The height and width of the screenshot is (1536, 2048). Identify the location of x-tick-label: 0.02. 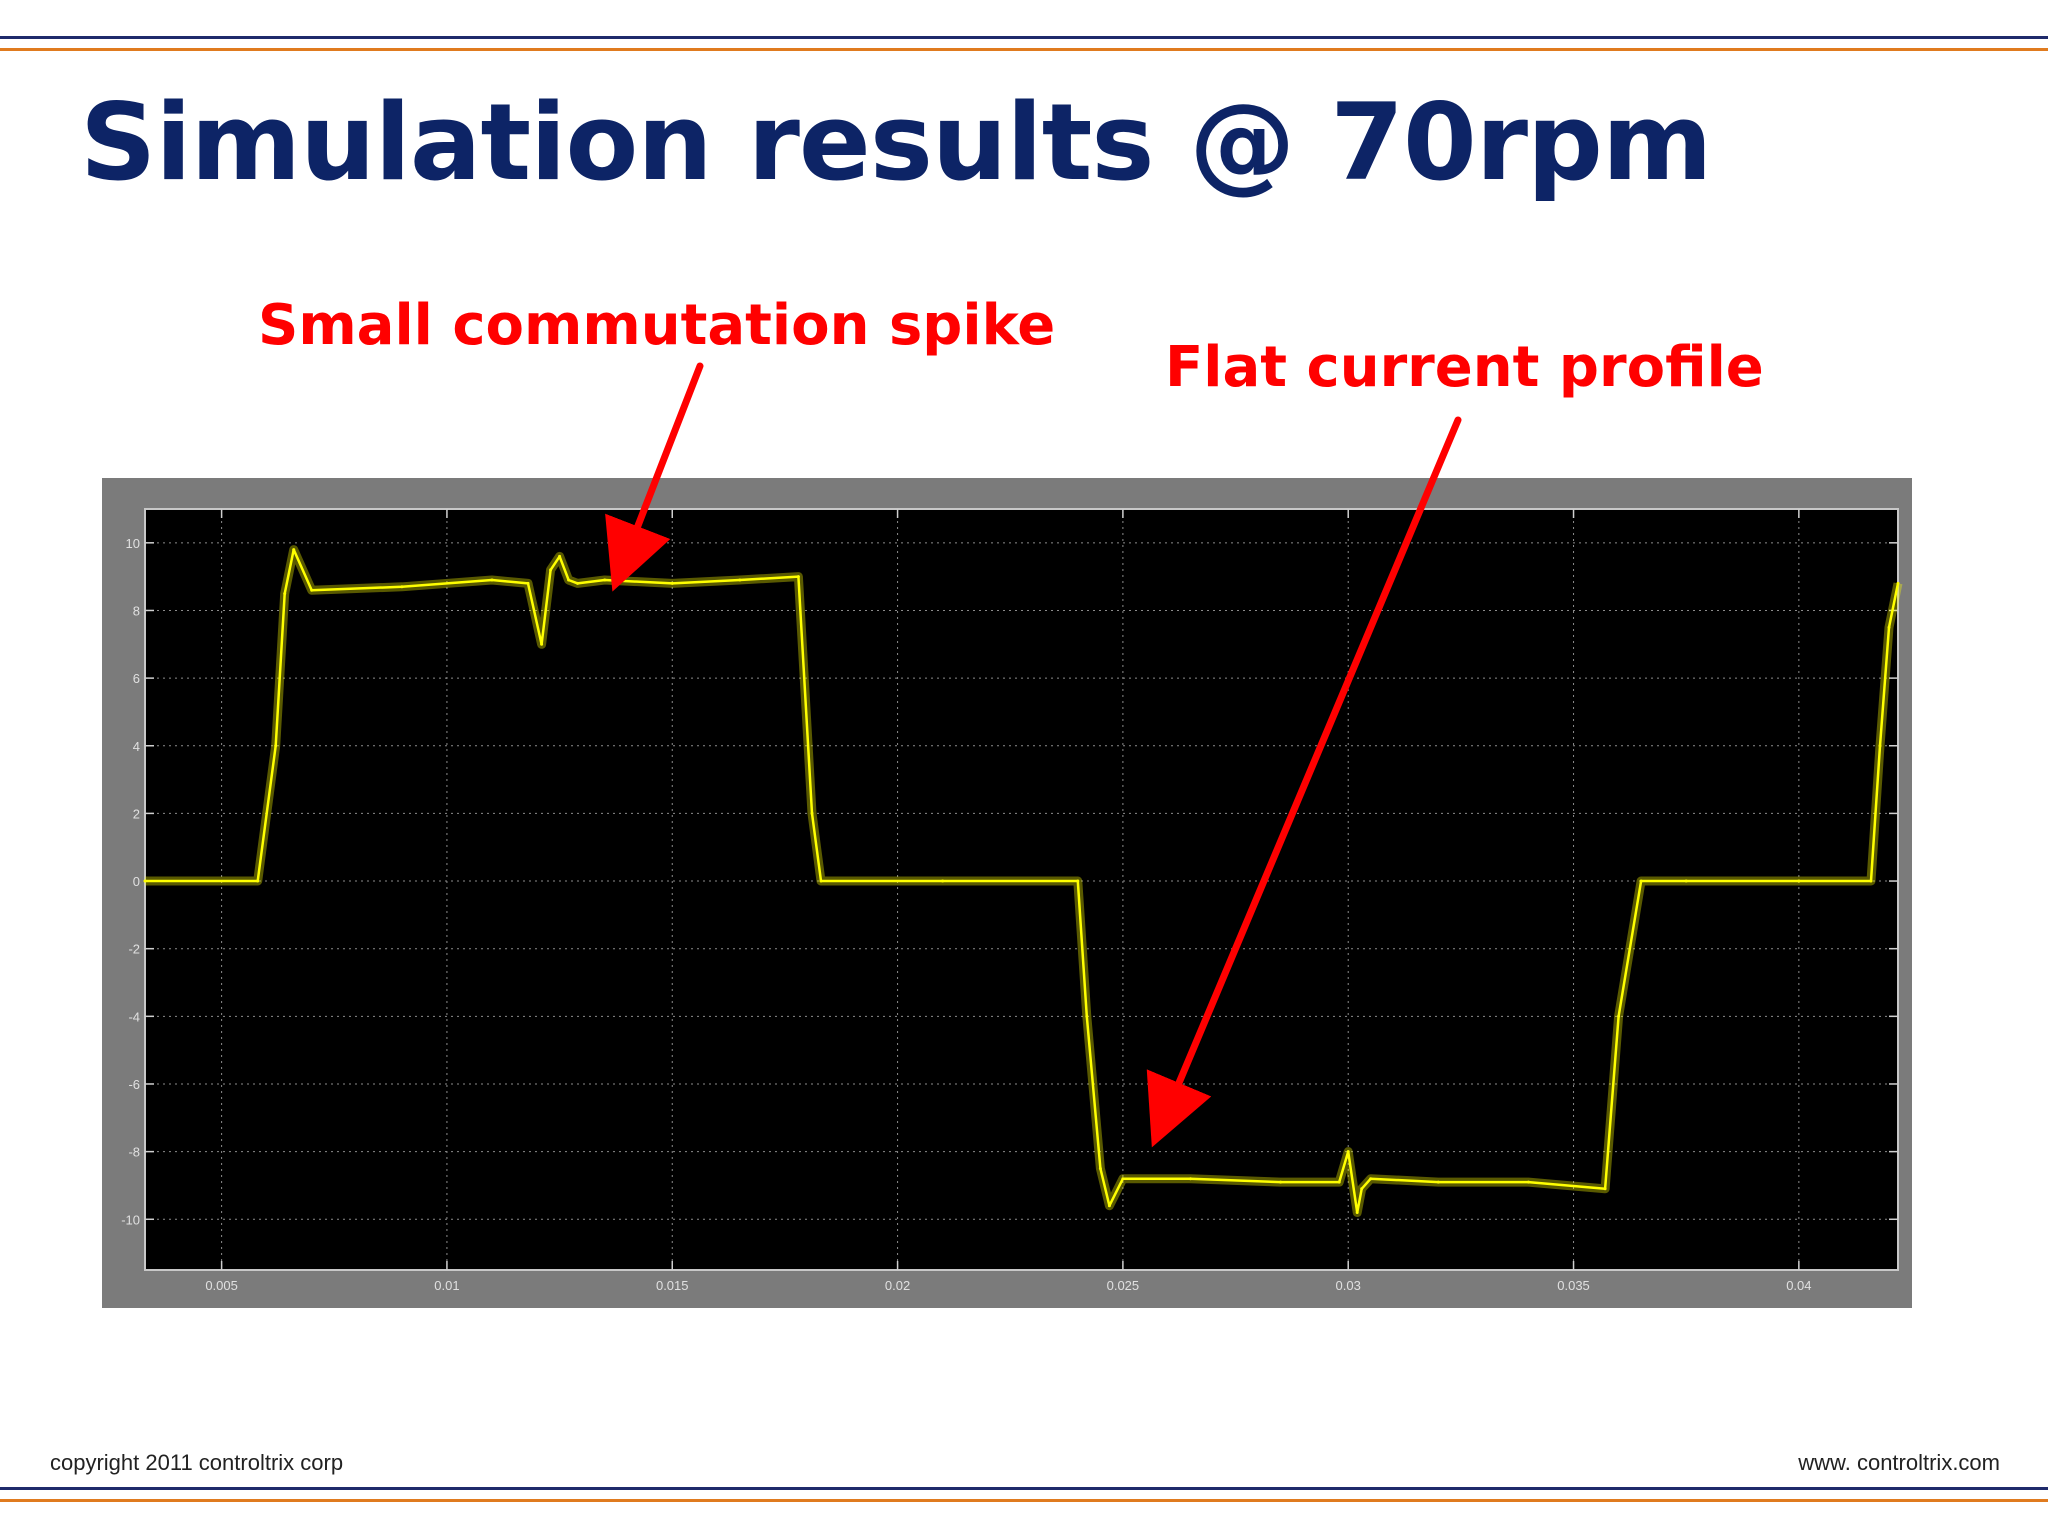
(897, 1285).